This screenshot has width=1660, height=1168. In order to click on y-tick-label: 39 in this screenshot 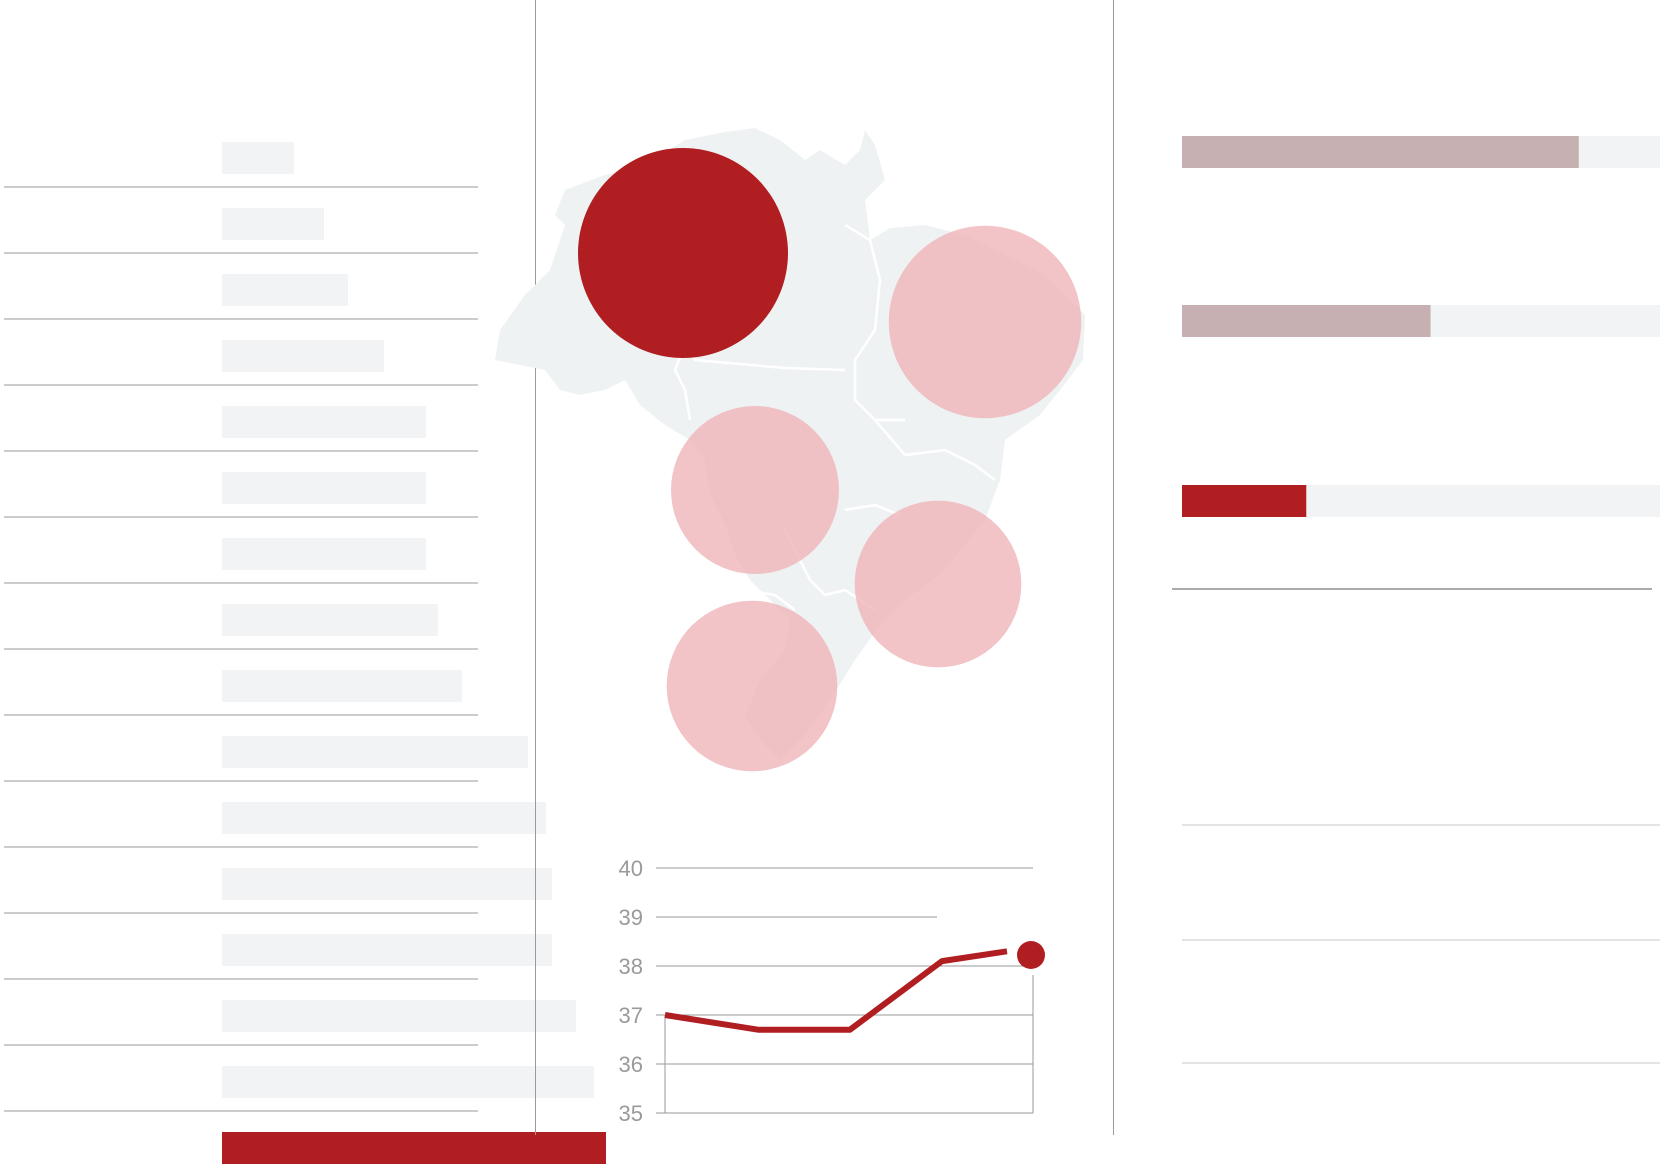, I will do `click(631, 917)`.